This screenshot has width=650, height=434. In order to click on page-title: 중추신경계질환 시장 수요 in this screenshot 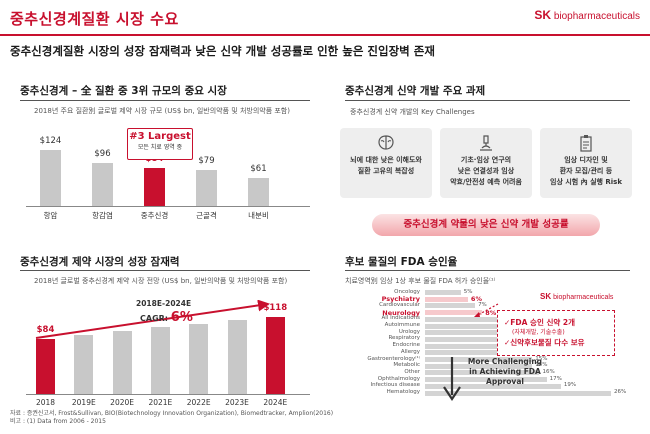, I will do `click(94, 19)`.